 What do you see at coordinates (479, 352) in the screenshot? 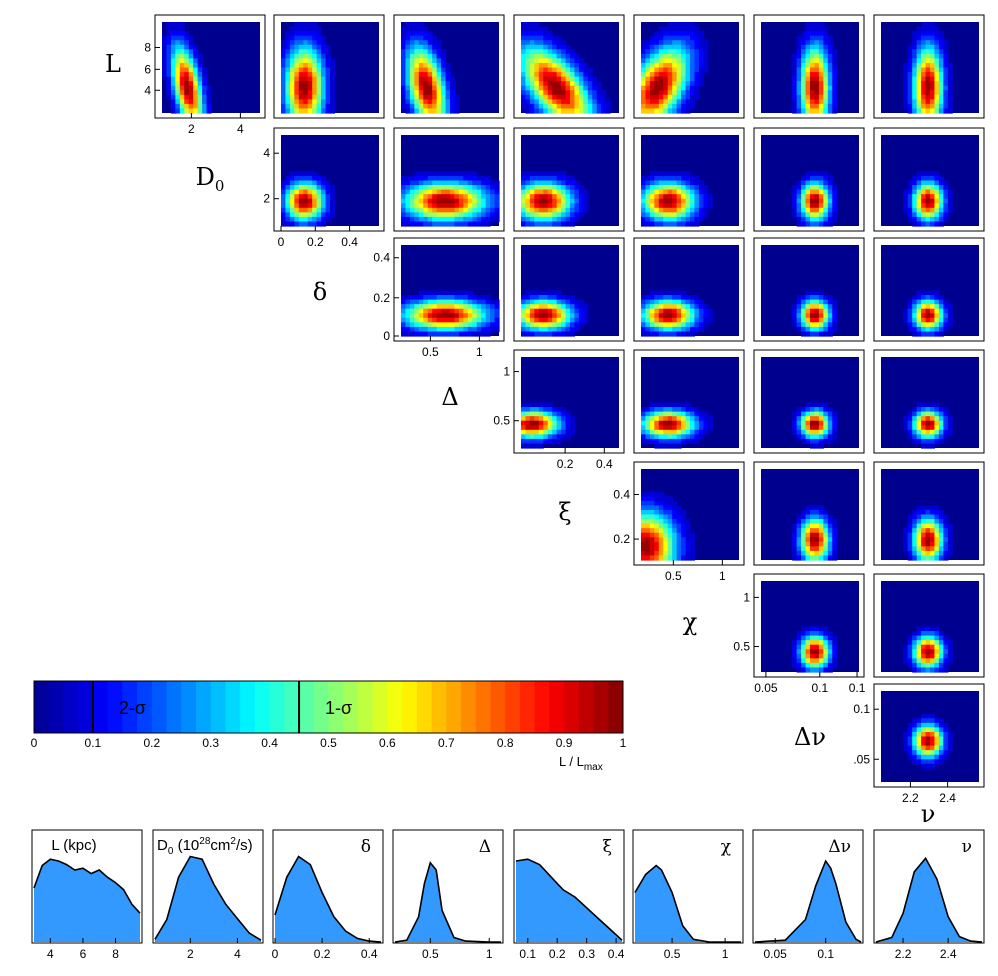
I see `x-tick-label: 1` at bounding box center [479, 352].